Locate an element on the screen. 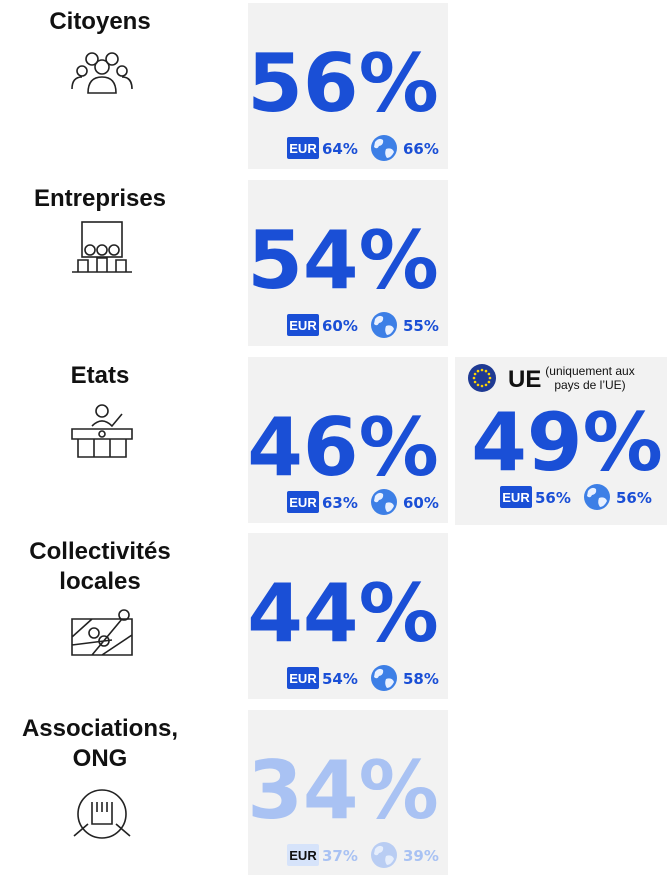  ue-value: 49% is located at coordinates (566, 442).